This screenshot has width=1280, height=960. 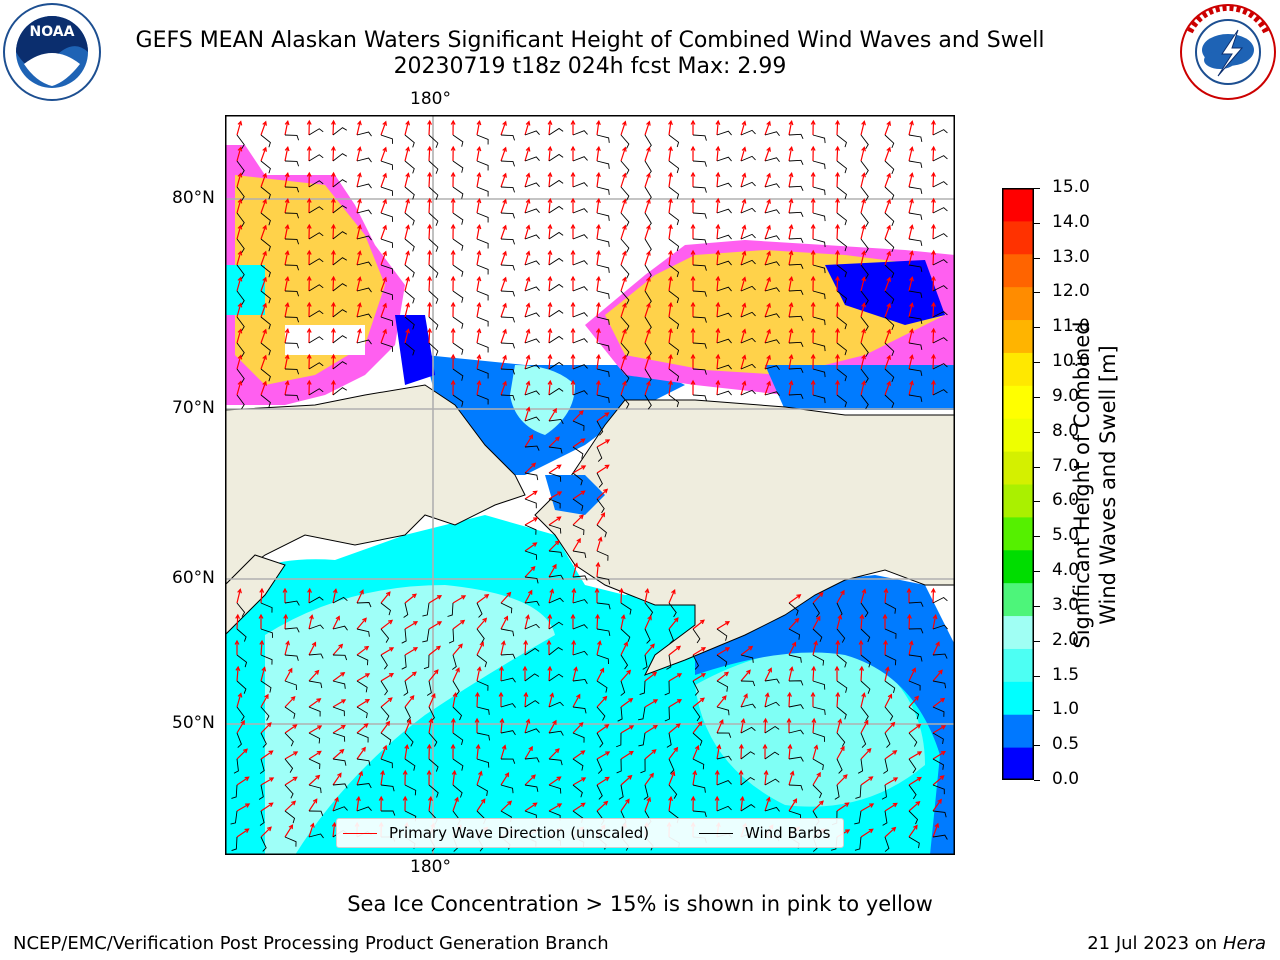 I want to click on lat-label-80n: 80°N, so click(x=193, y=198).